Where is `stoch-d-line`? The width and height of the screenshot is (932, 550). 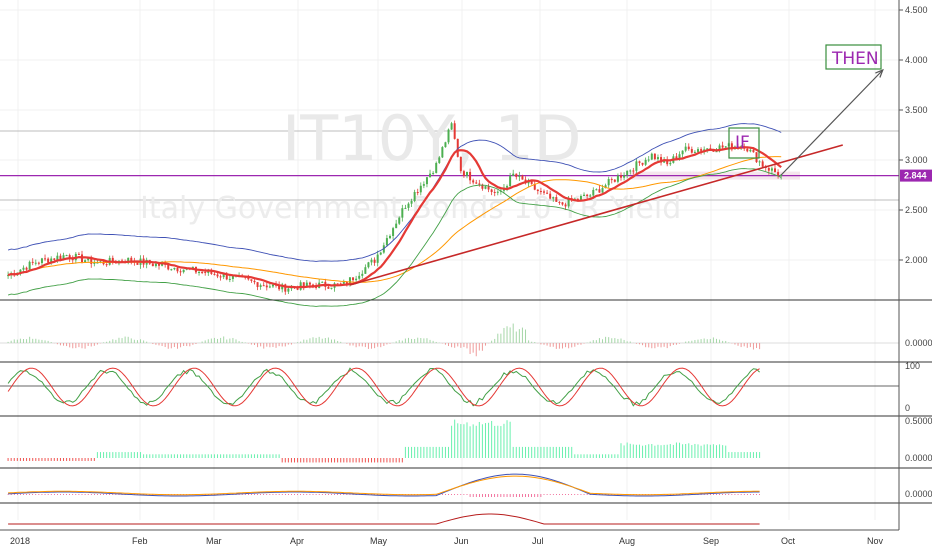
stoch-d-line is located at coordinates (383, 387).